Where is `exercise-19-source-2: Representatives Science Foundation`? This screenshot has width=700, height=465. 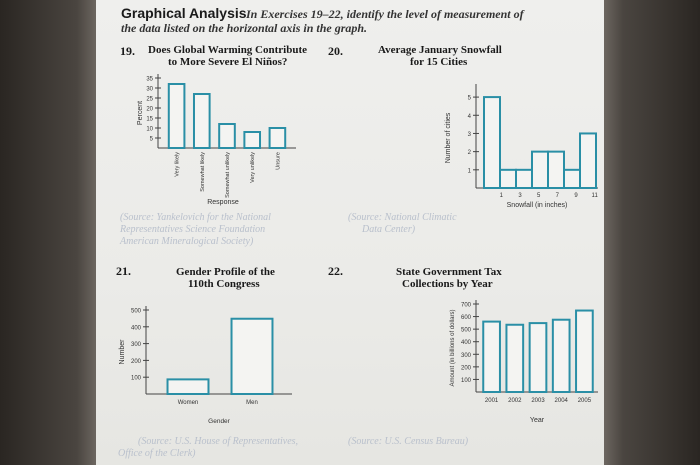 exercise-19-source-2: Representatives Science Foundation is located at coordinates (193, 229).